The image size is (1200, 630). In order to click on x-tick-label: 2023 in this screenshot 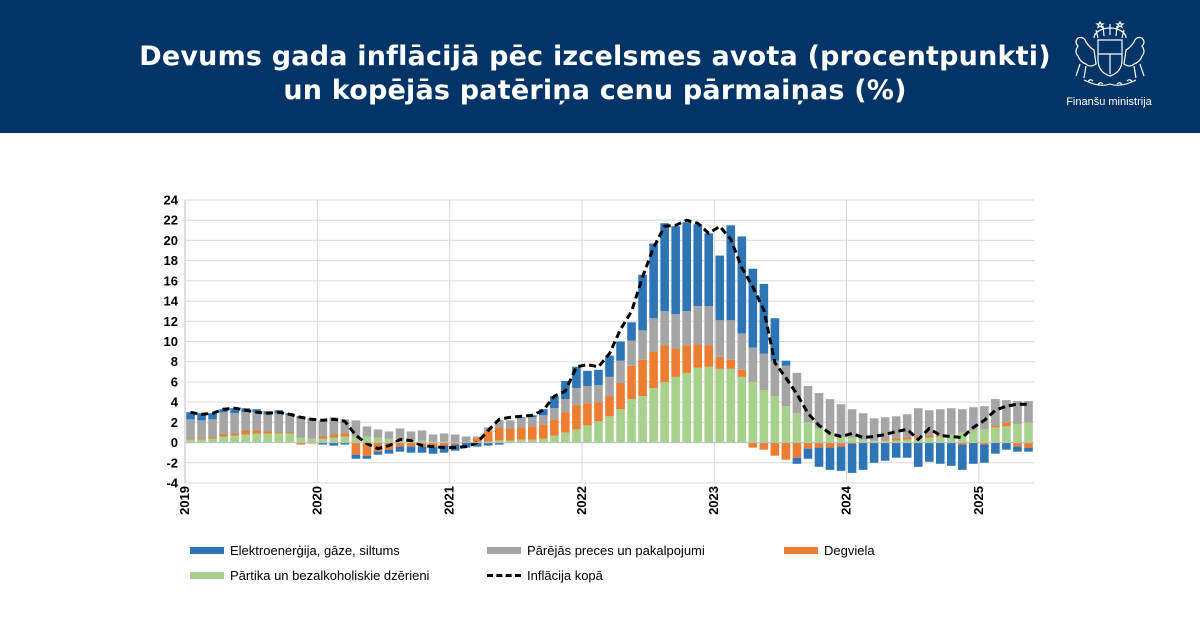, I will do `click(713, 500)`.